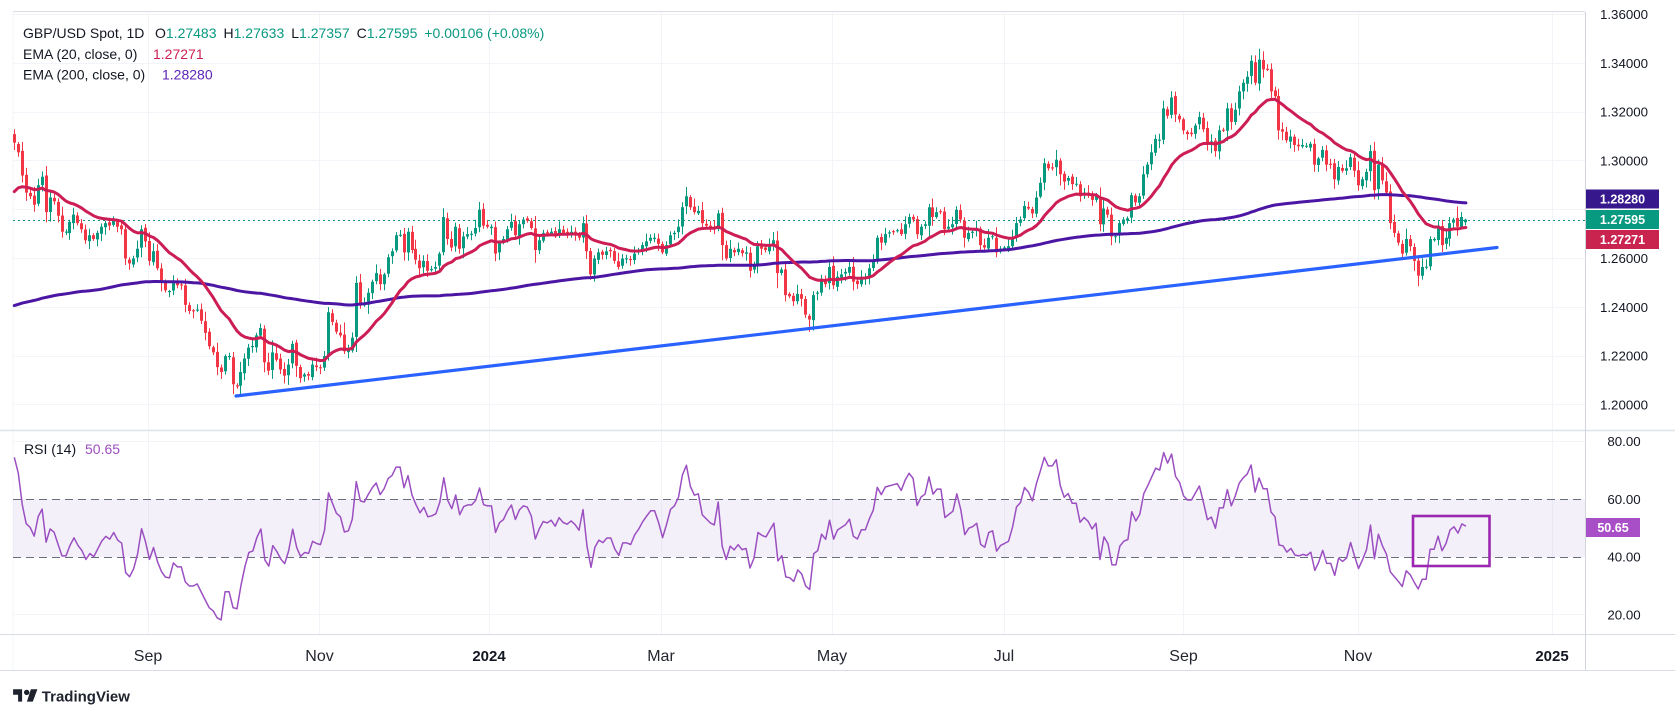 Image resolution: width=1675 pixels, height=723 pixels. What do you see at coordinates (1623, 557) in the screenshot?
I see `svg-text: 40.00` at bounding box center [1623, 557].